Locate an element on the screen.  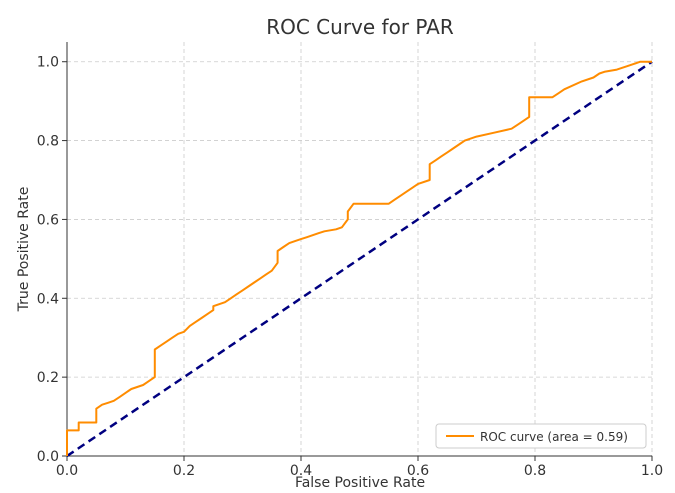
x-axis-label: False Positive Rate is located at coordinates (360, 483).